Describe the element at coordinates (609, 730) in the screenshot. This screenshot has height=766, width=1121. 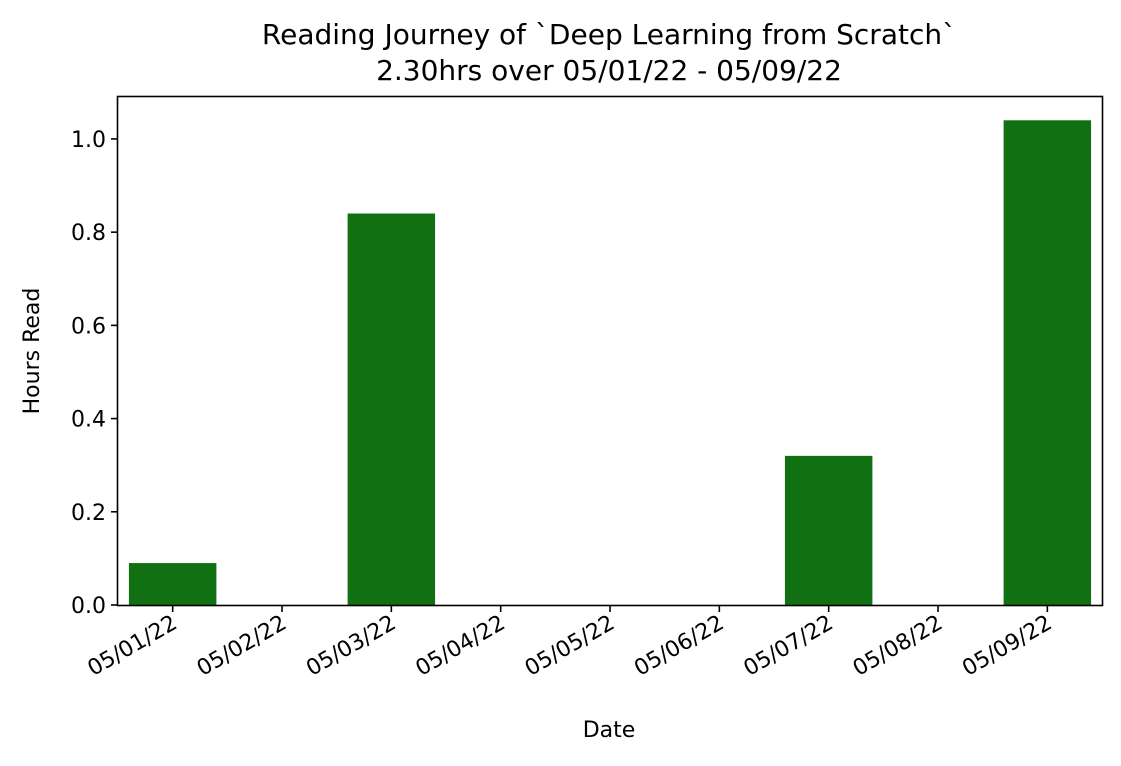
I see `x-axis-label: Date` at that location.